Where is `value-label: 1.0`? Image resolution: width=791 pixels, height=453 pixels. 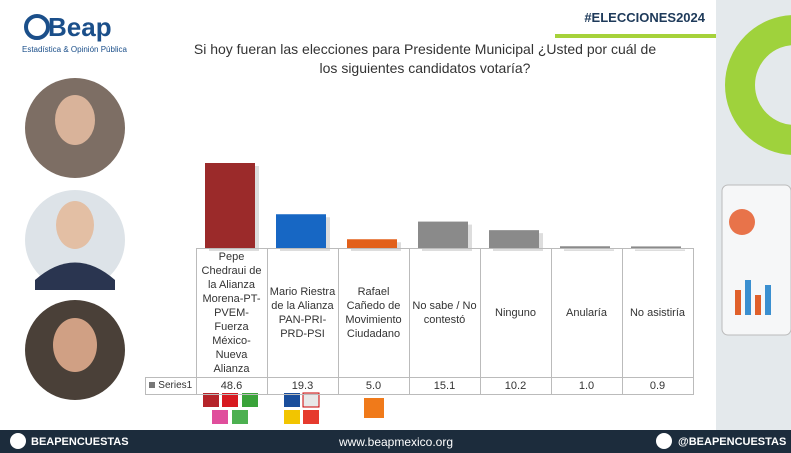 value-label: 1.0 is located at coordinates (586, 386).